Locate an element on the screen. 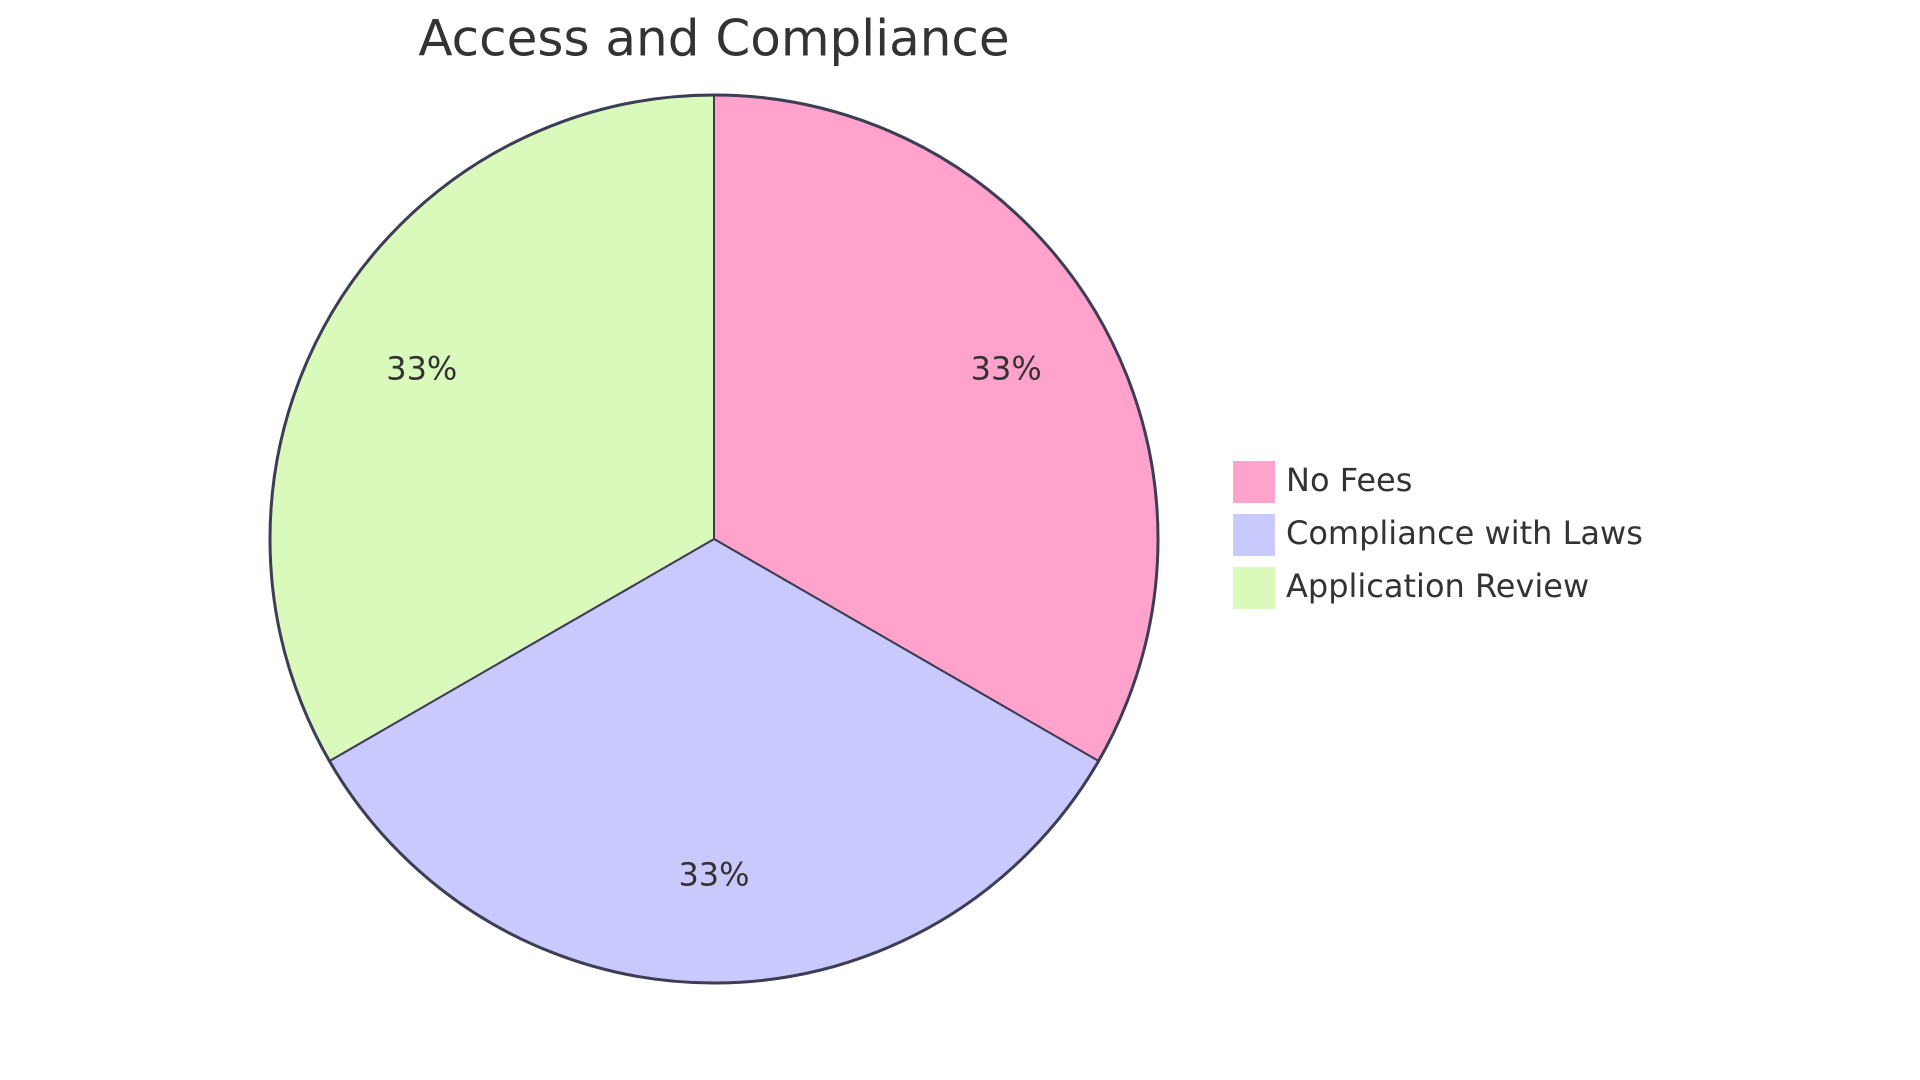  chart-title: Access and Compliance is located at coordinates (713, 39).